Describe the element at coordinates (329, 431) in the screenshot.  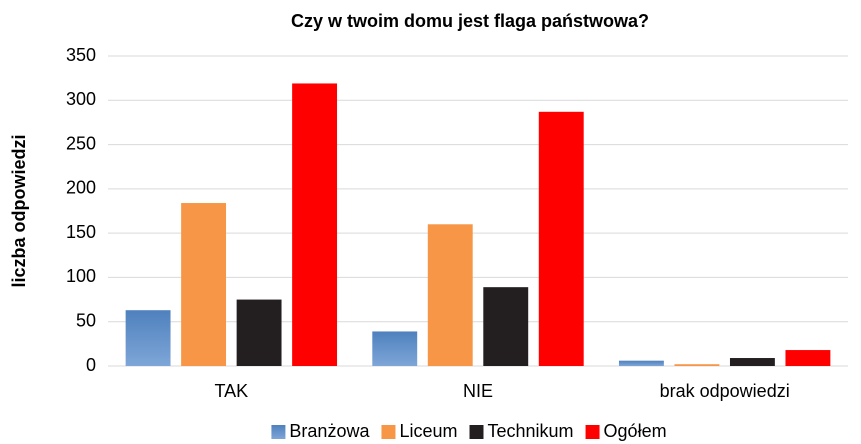
I see `legend-label: Branżowa` at that location.